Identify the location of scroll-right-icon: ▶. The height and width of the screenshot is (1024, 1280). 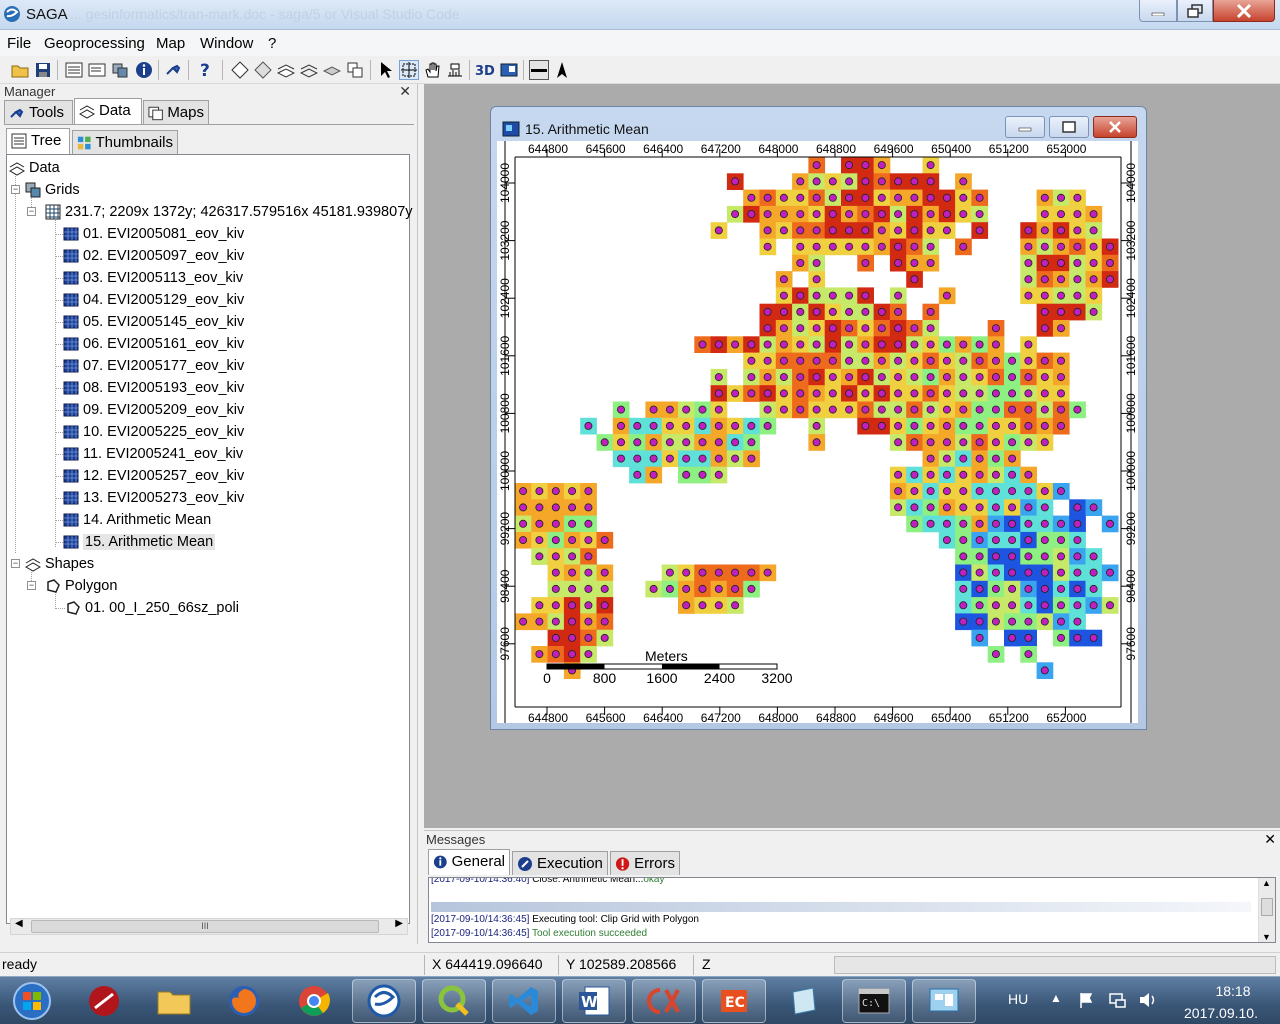
(399, 923).